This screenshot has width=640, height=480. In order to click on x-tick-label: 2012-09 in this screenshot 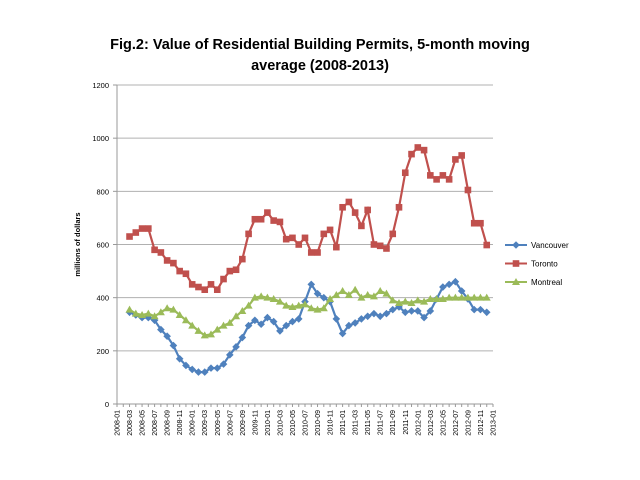, I will do `click(468, 423)`.